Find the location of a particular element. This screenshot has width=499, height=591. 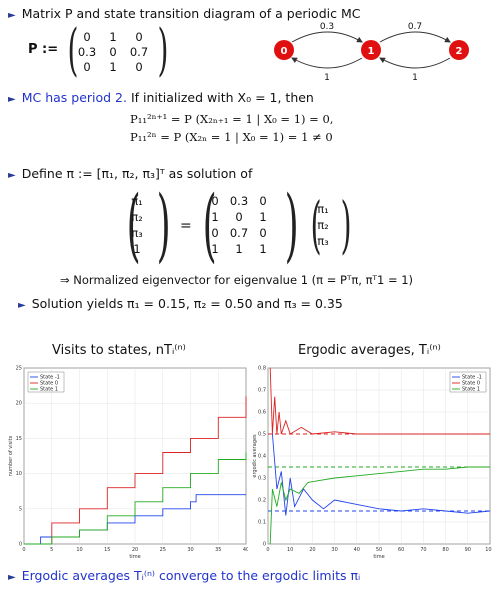

system-matrix-cell: 0.7 is located at coordinates (239, 233).